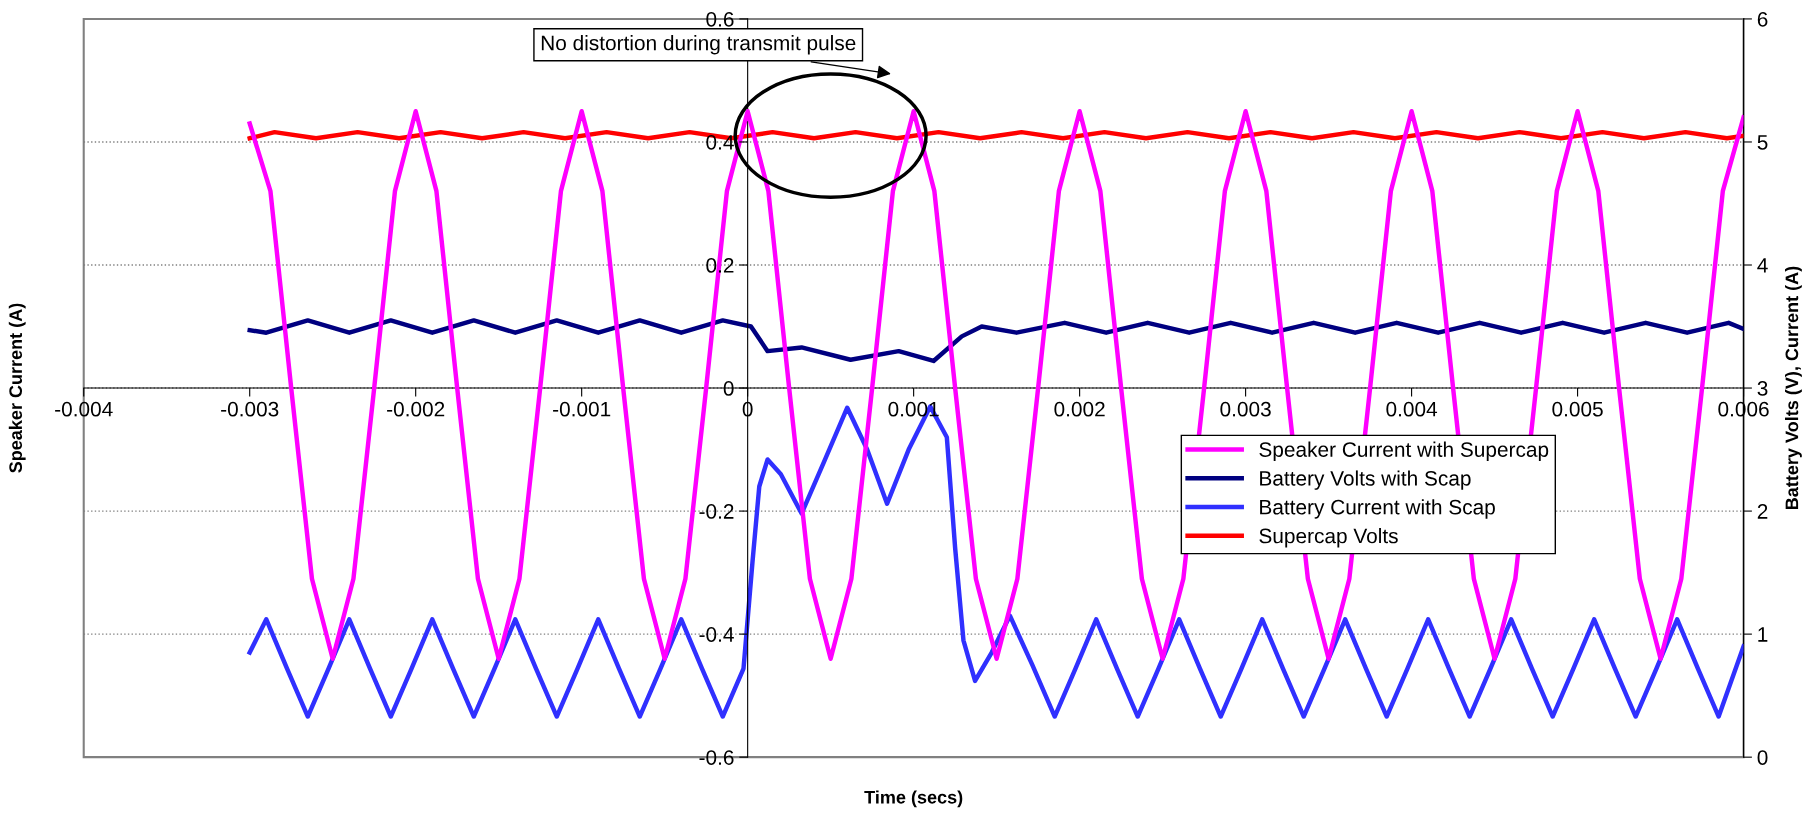  I want to click on y2-tick-label: 2, so click(1762, 511).